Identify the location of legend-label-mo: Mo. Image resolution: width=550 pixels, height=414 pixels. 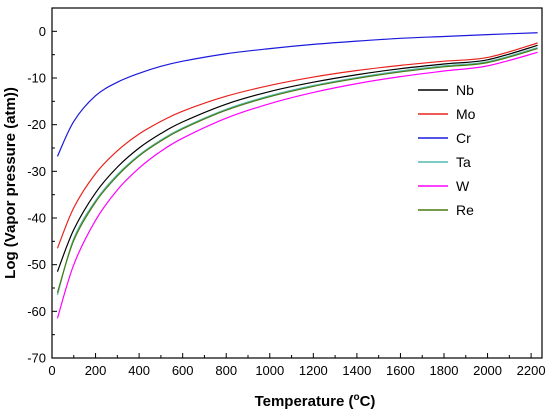
(466, 114).